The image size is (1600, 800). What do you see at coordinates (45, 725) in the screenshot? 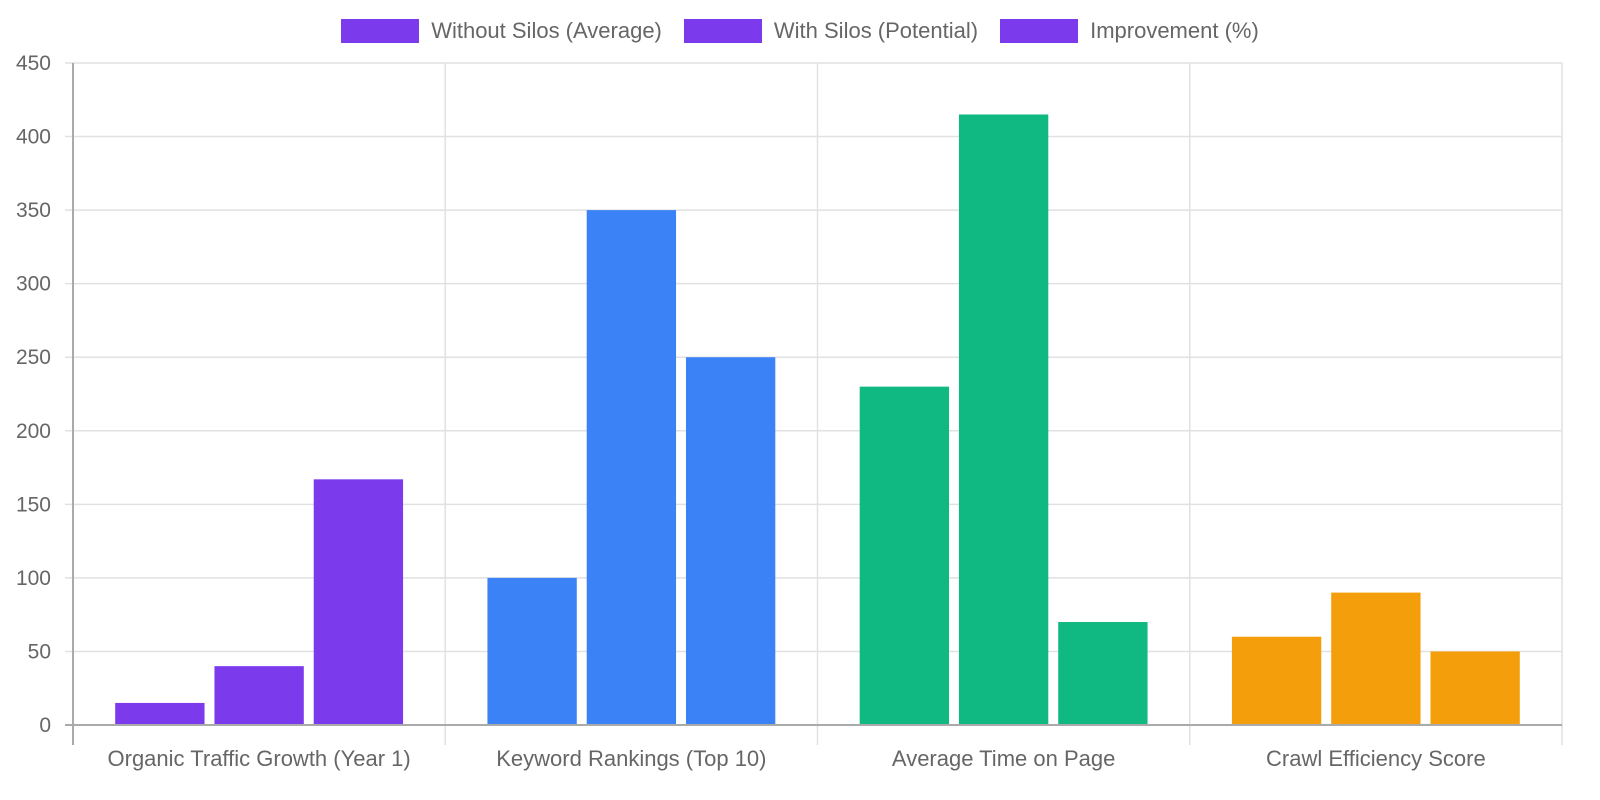
I see `y-tick-label: 0` at bounding box center [45, 725].